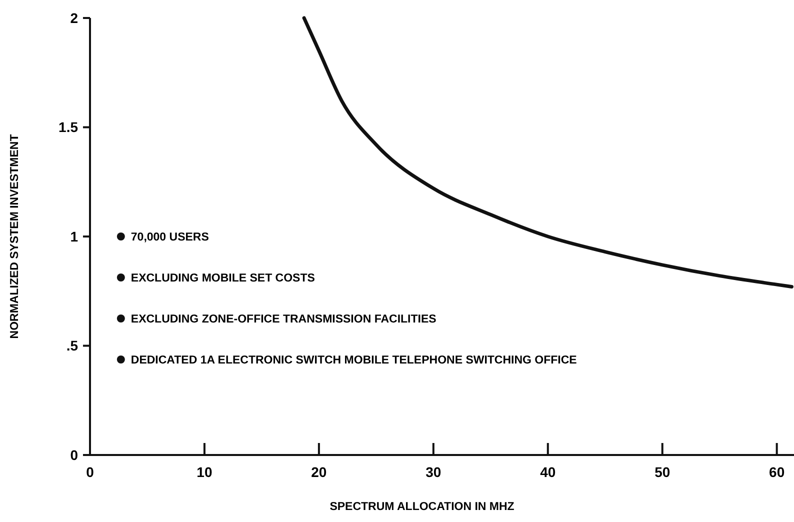  Describe the element at coordinates (74, 236) in the screenshot. I see `y-tick-label: 1` at that location.